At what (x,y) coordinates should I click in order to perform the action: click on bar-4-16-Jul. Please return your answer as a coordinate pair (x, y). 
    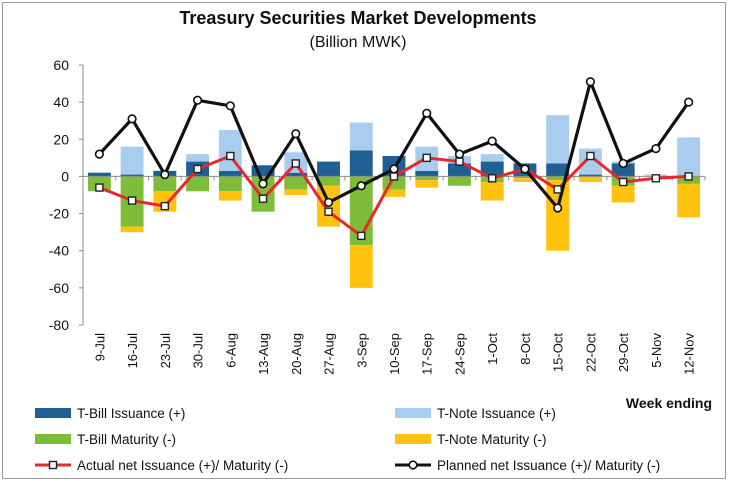
    Looking at the image, I should click on (132, 229).